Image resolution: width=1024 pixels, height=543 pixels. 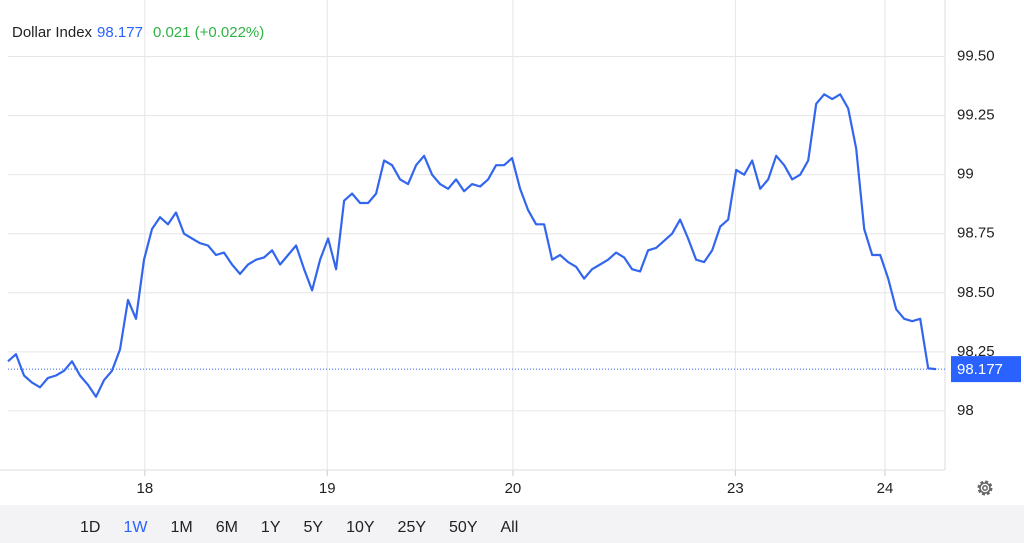 I want to click on range-button: 1Y, so click(x=271, y=527).